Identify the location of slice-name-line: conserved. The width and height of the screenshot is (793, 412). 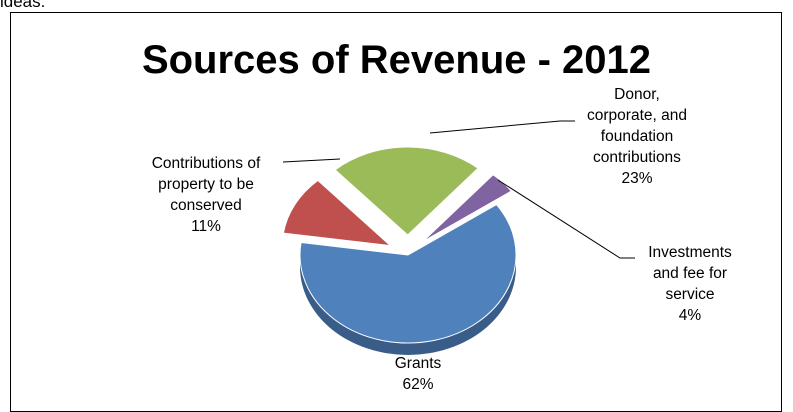
(206, 205).